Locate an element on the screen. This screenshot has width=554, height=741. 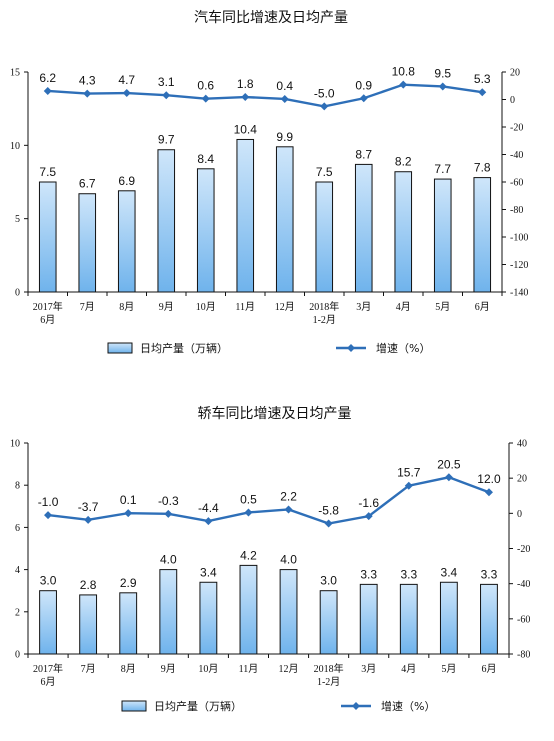
growth-value-label: 4.3 is located at coordinates (87, 81).